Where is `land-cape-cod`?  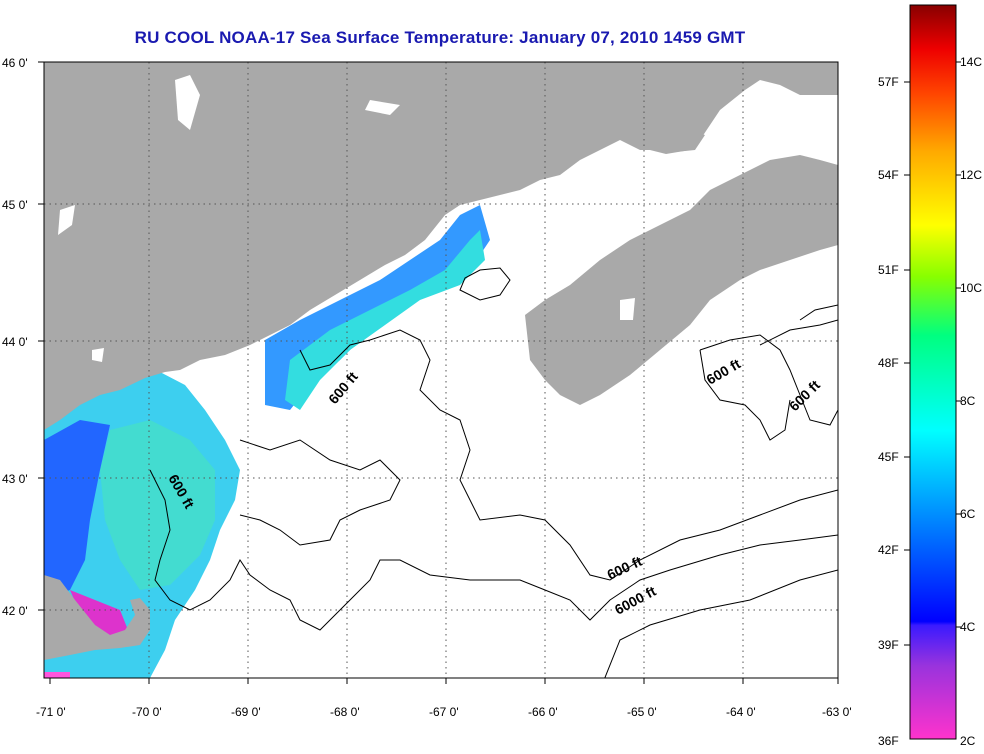
land-cape-cod is located at coordinates (97, 617).